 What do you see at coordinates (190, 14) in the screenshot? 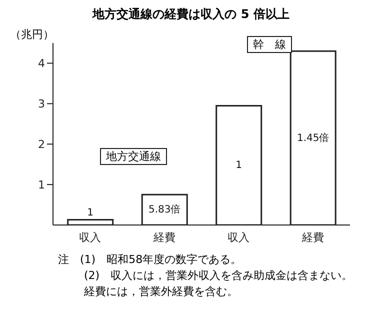
I see `chart-title: 地方交通線の経費は収入の 5 倍以上` at bounding box center [190, 14].